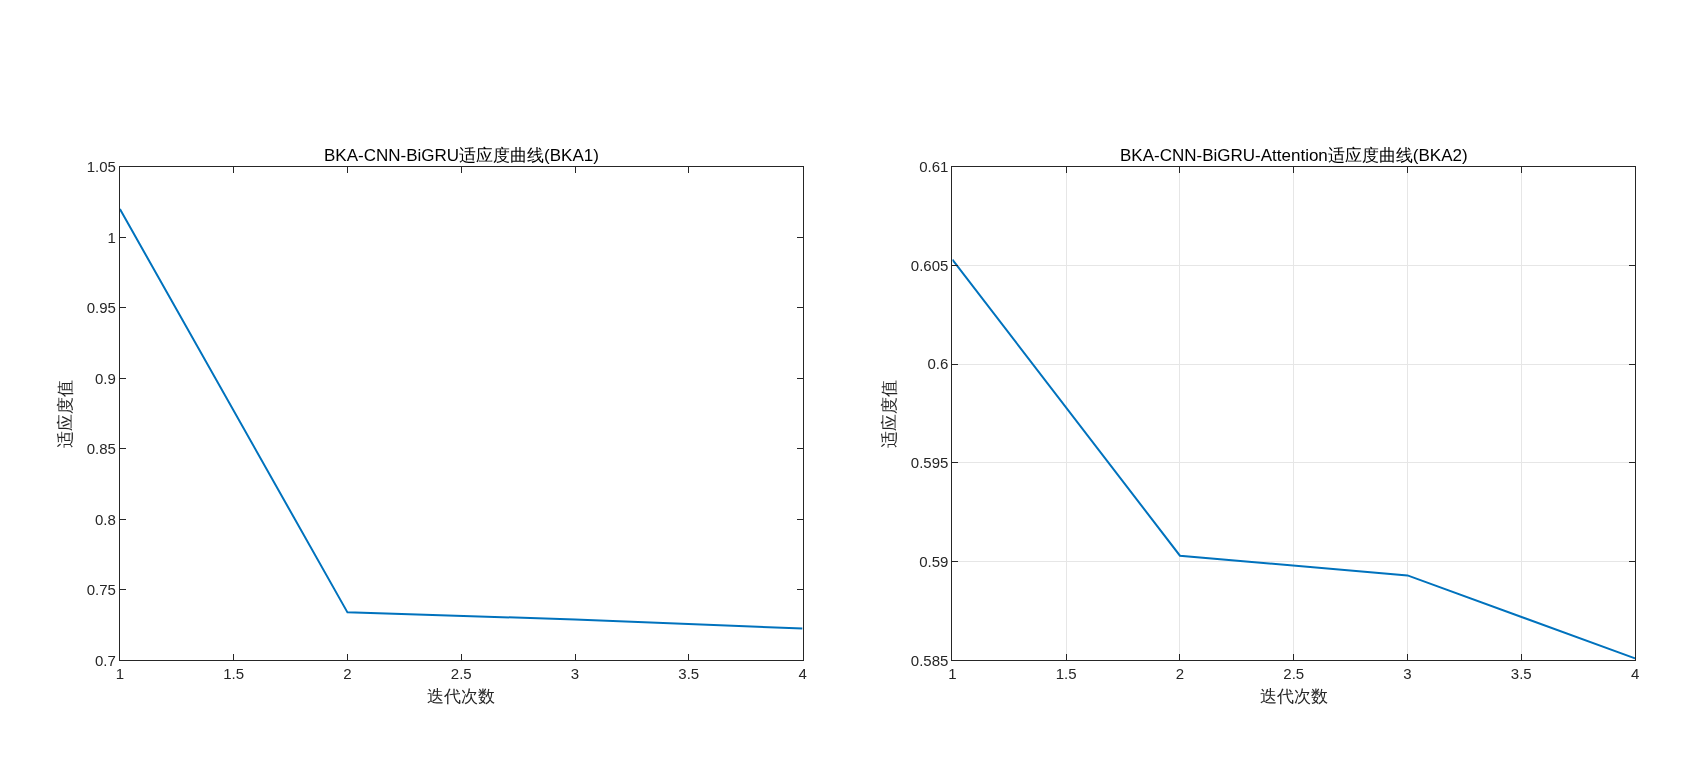 The width and height of the screenshot is (1705, 757). I want to click on y-tick-label: 1, so click(111, 237).